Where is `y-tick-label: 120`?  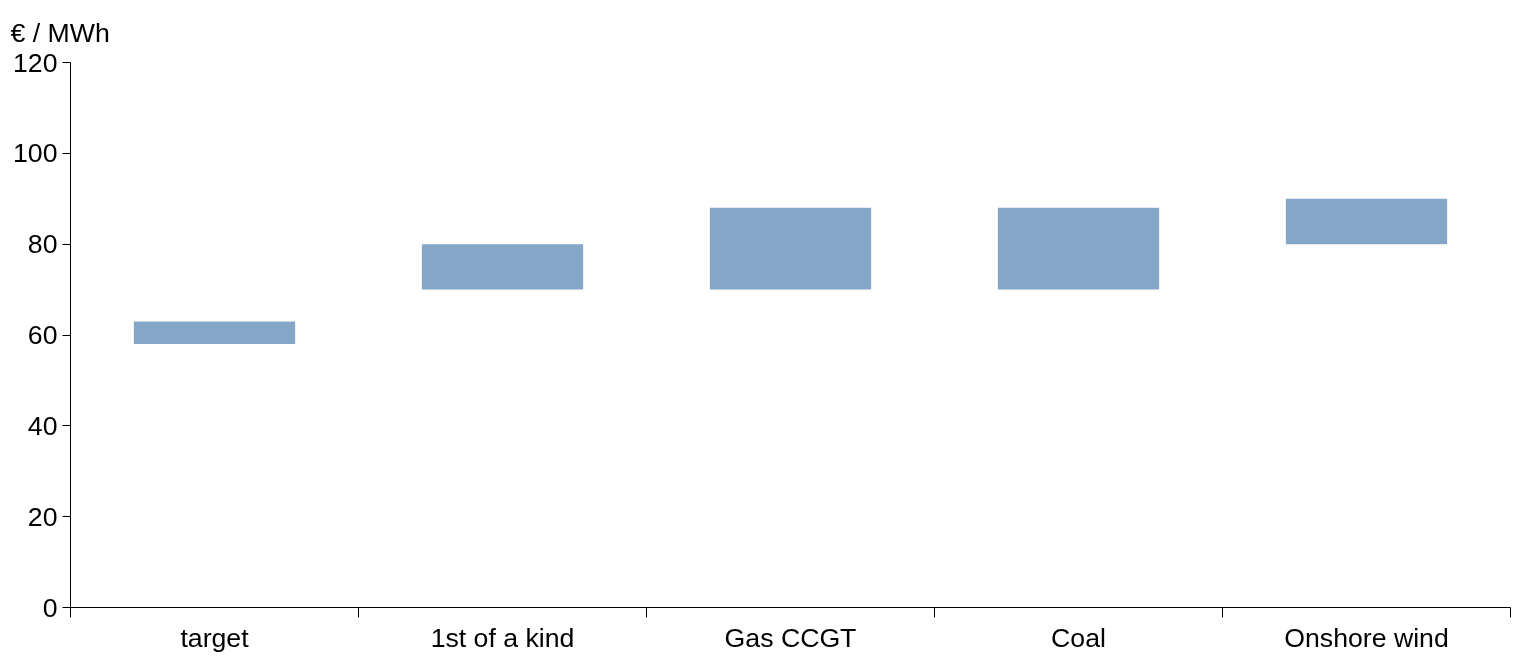 y-tick-label: 120 is located at coordinates (35, 62).